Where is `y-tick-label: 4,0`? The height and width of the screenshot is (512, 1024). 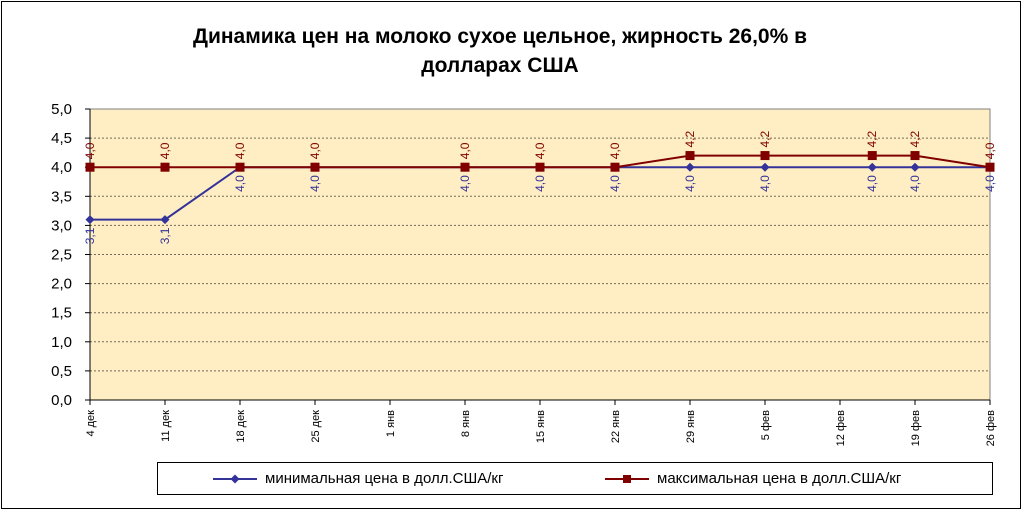 y-tick-label: 4,0 is located at coordinates (61, 167).